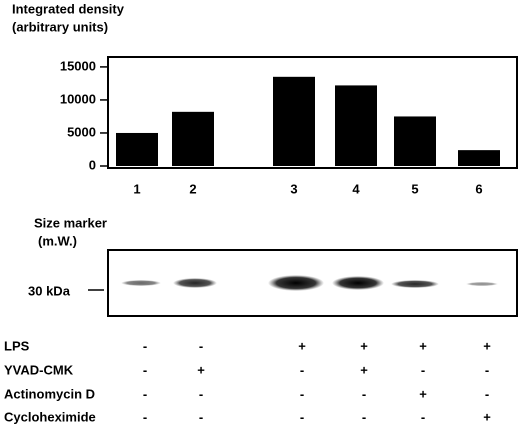 The width and height of the screenshot is (520, 427). I want to click on chart-subtitle: (arbitrary units), so click(60, 26).